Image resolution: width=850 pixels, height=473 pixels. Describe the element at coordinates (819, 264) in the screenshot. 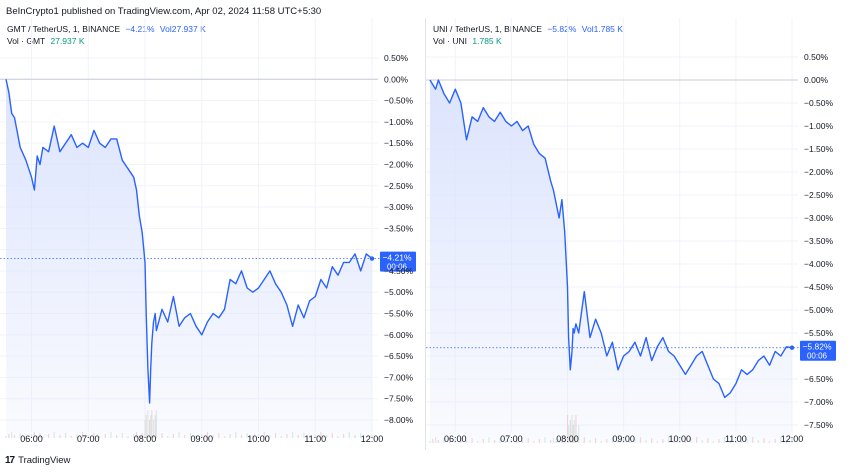

I see `y-tick-label: −4.00%` at that location.